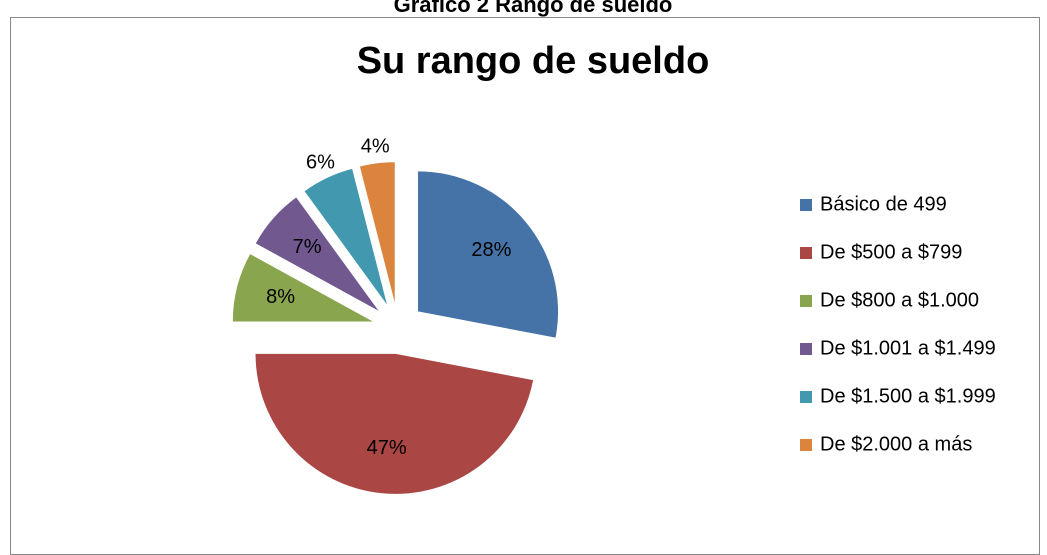  I want to click on data-label: 28%, so click(491, 250).